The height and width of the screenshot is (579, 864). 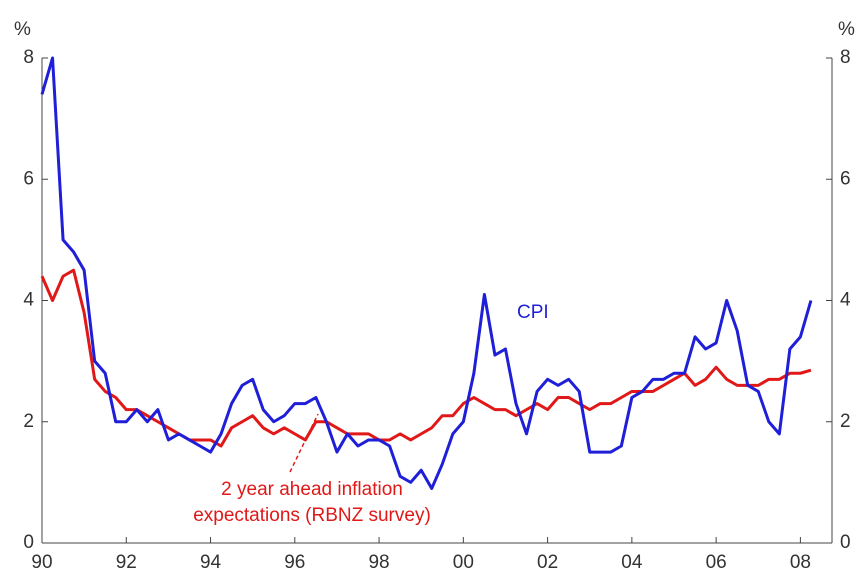 I want to click on y-tick-label: 0, so click(x=28, y=542).